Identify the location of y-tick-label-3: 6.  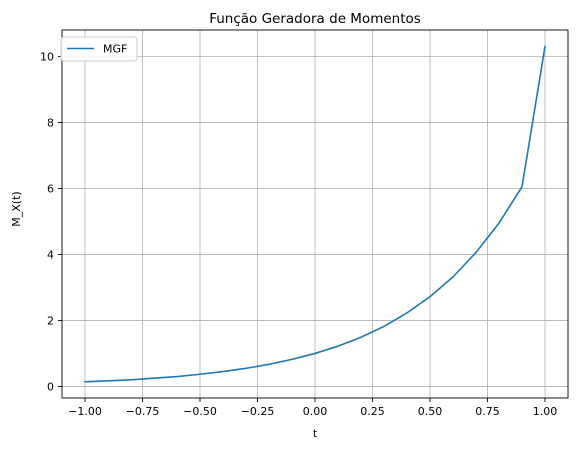
(50, 188).